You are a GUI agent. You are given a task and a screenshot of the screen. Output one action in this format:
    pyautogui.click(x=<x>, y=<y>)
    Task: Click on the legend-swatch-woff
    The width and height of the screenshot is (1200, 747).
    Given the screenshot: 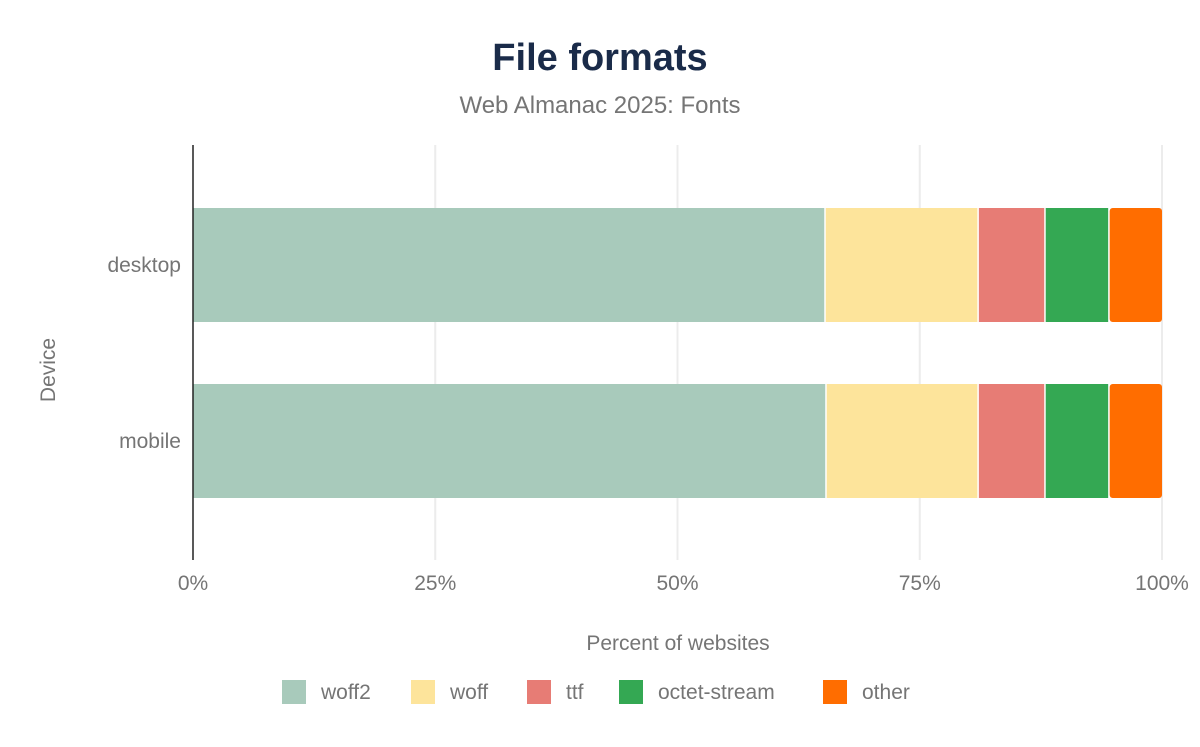 What is the action you would take?
    pyautogui.click(x=423, y=692)
    